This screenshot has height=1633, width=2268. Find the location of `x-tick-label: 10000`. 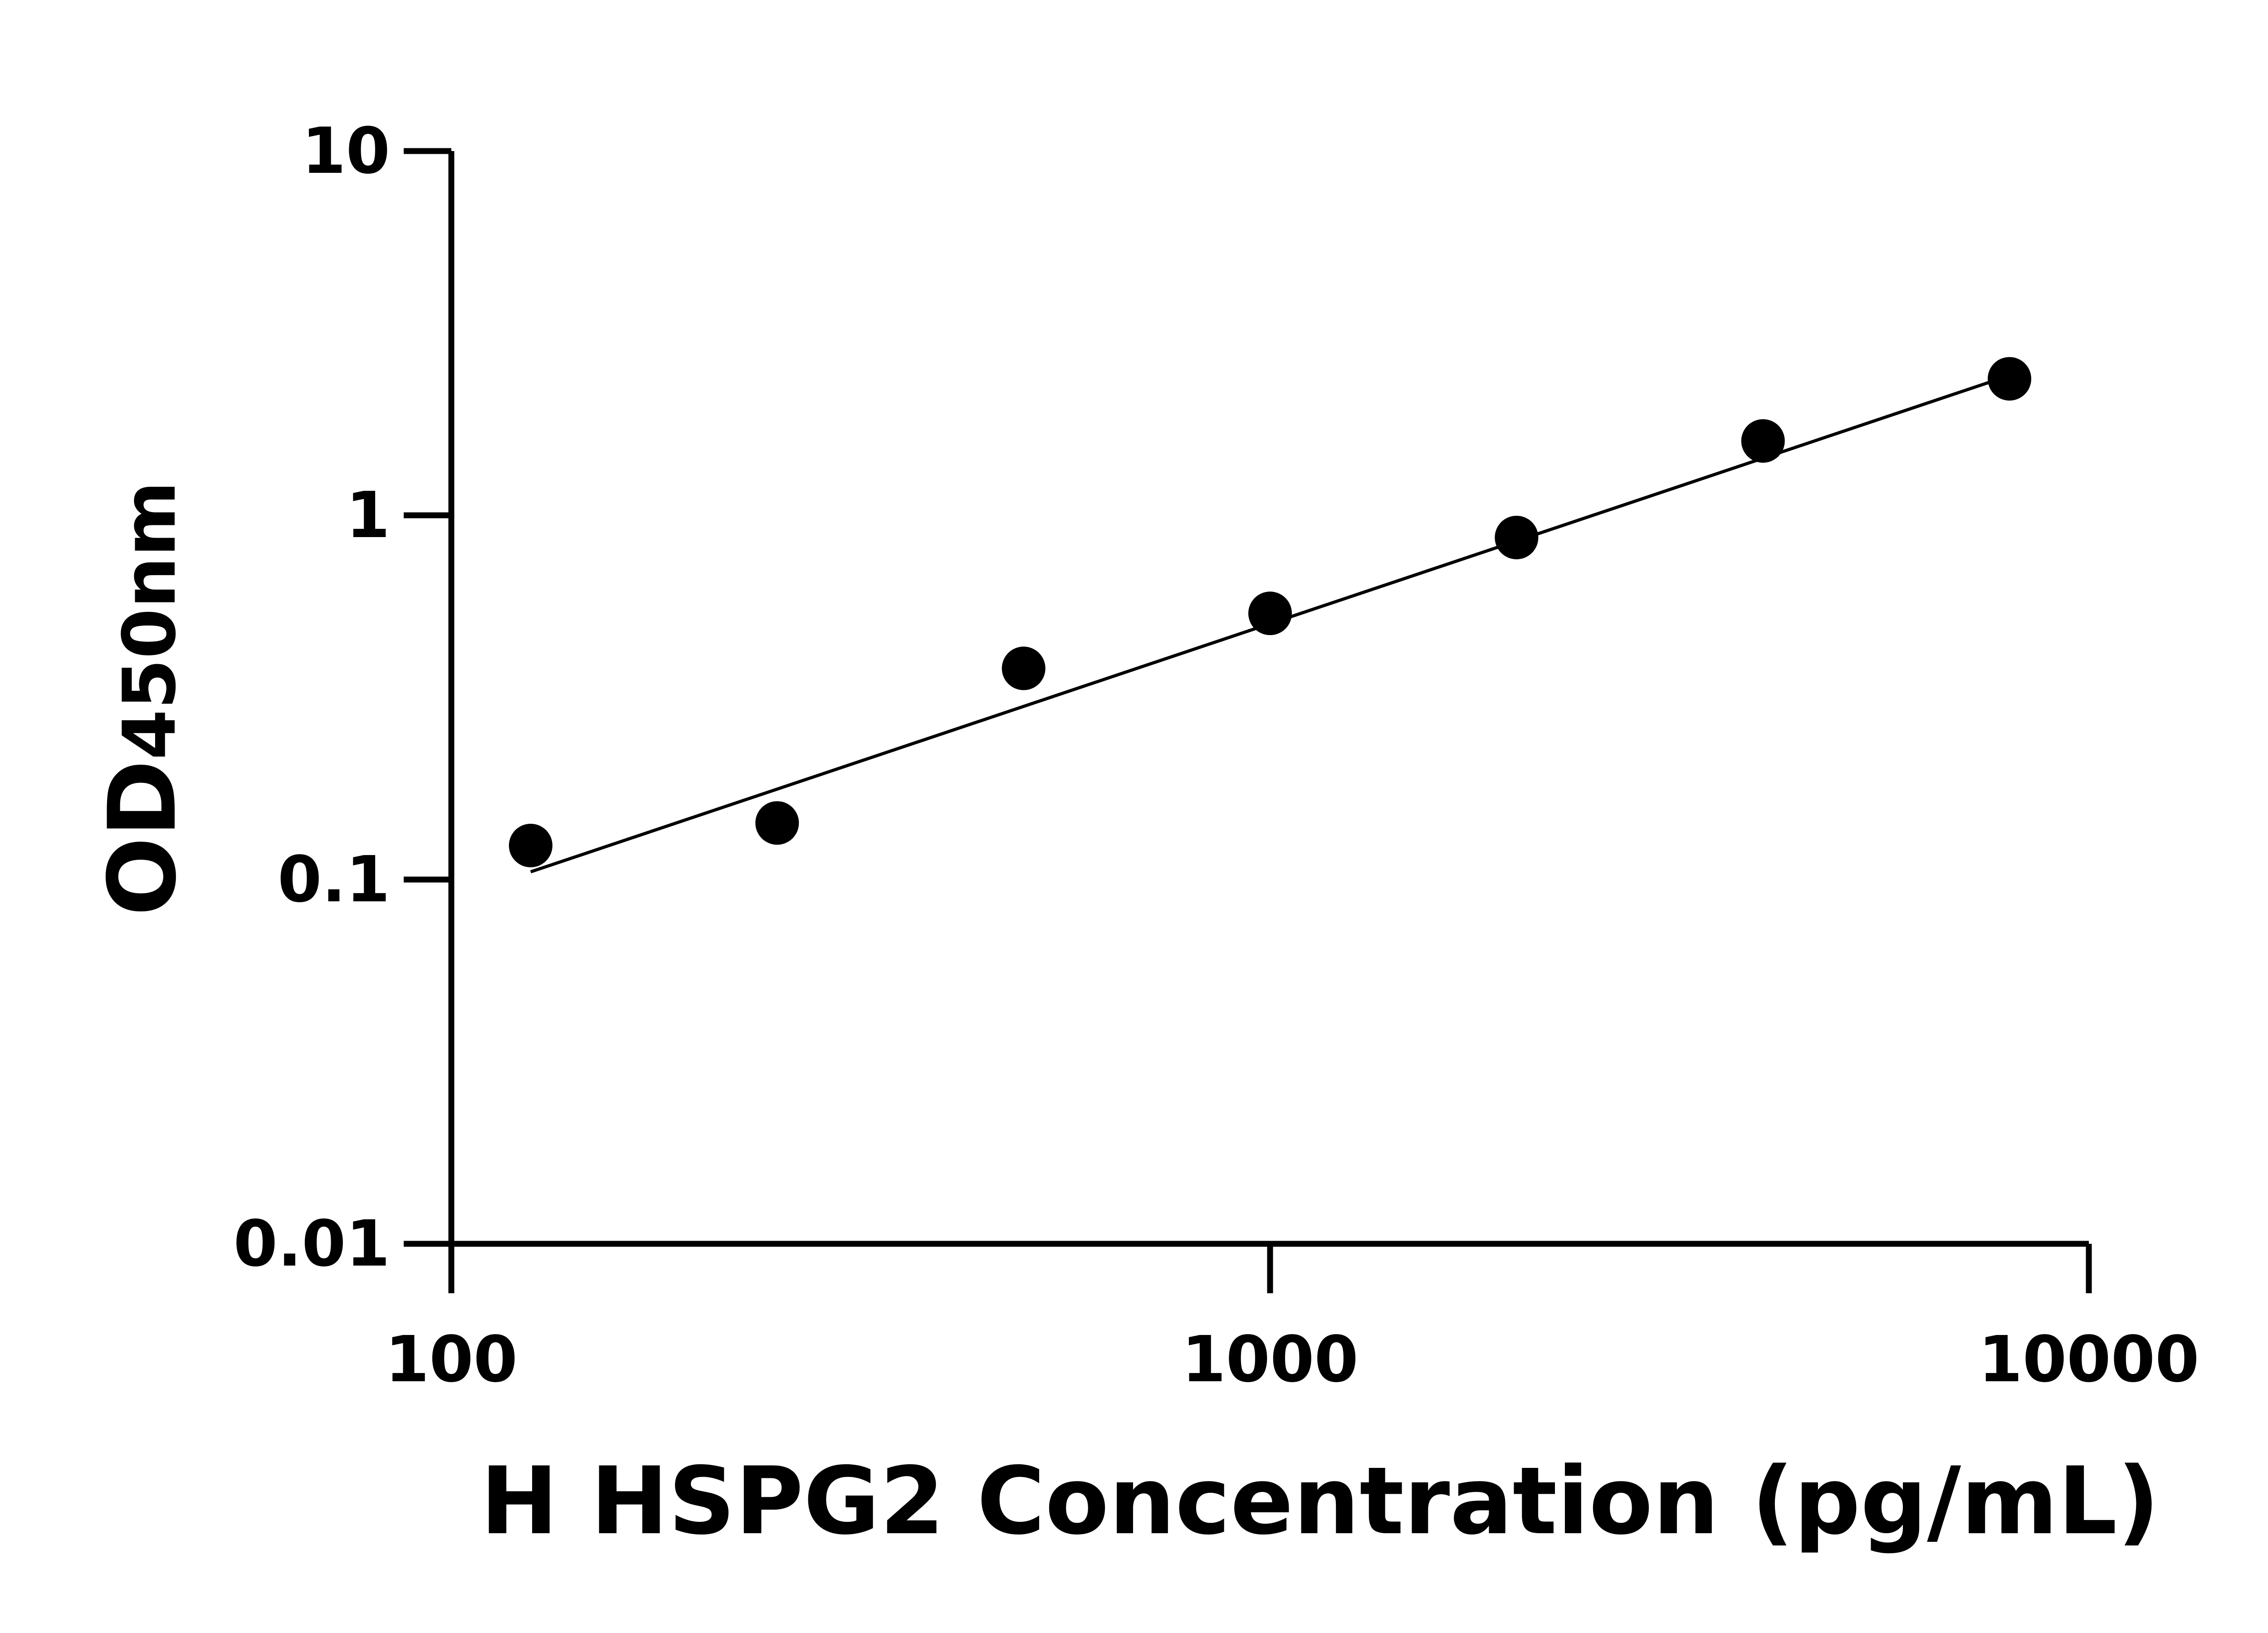

x-tick-label: 10000 is located at coordinates (2089, 1360).